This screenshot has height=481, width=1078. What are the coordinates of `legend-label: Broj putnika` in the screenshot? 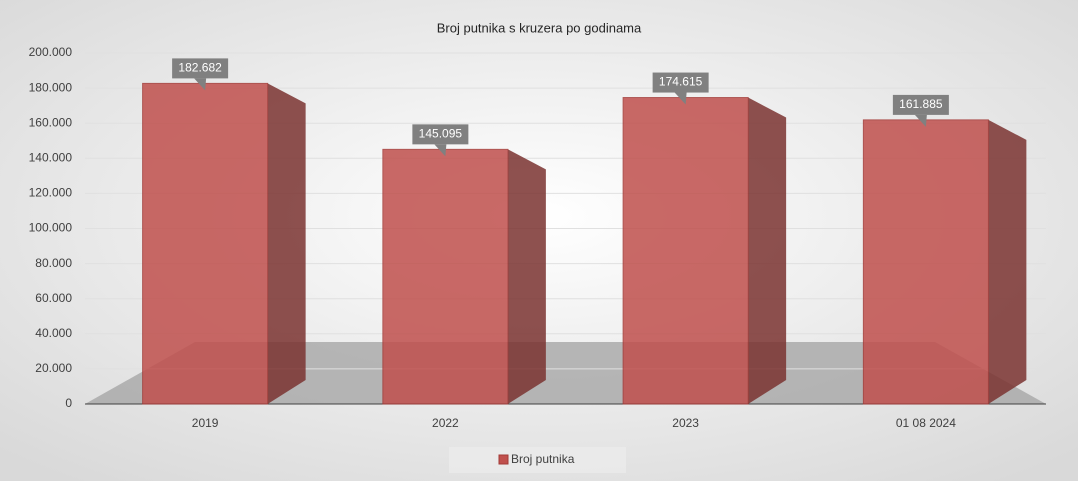 It's located at (543, 459).